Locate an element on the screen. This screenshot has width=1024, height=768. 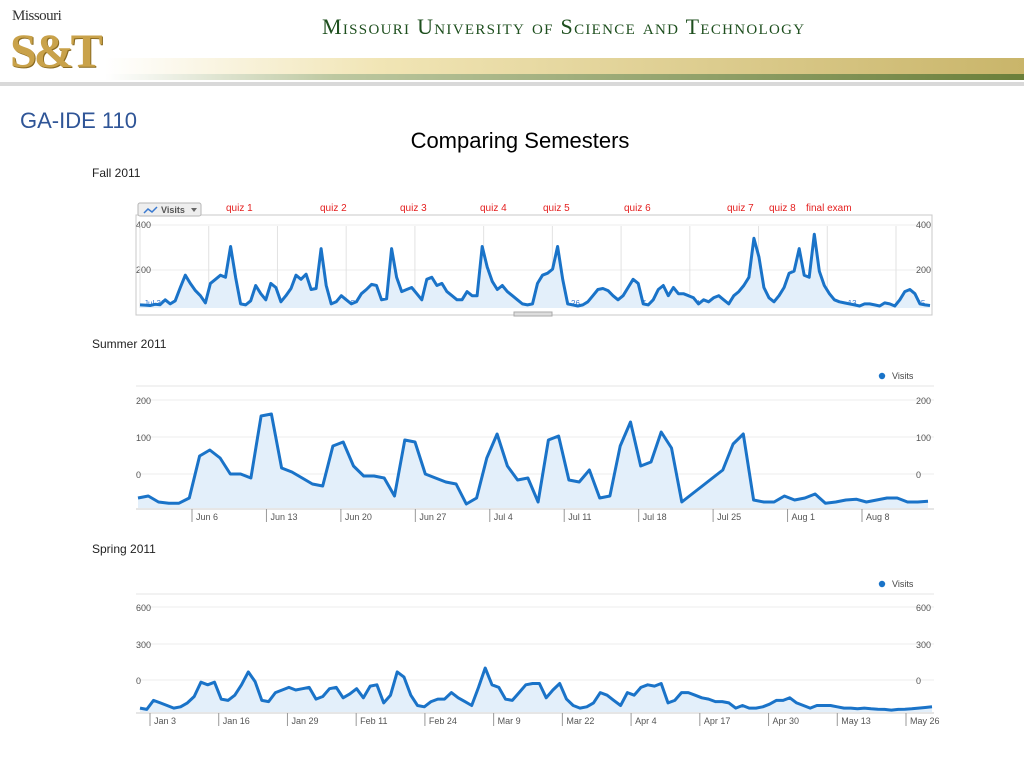
spring-xtick-label: Feb 11 is located at coordinates (373, 721).